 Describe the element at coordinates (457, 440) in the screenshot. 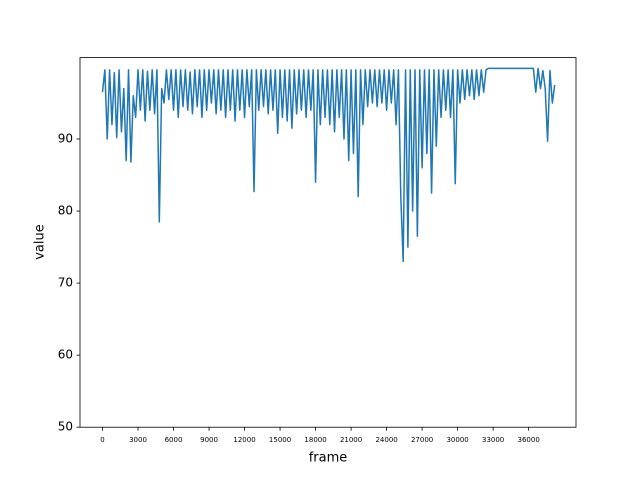

I see `x-tick-label: 30000` at that location.